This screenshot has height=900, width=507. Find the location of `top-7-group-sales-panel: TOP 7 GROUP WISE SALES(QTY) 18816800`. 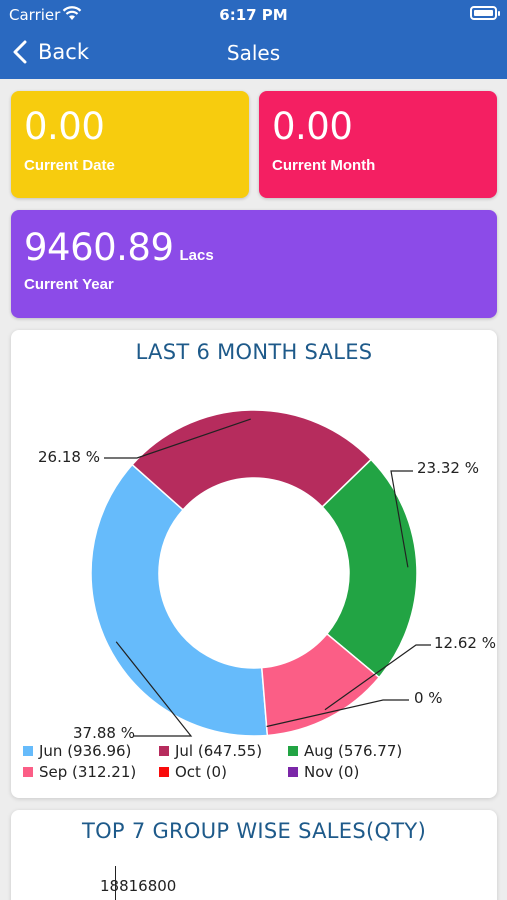

top-7-group-sales-panel: TOP 7 GROUP WISE SALES(QTY) 18816800 is located at coordinates (254, 855).